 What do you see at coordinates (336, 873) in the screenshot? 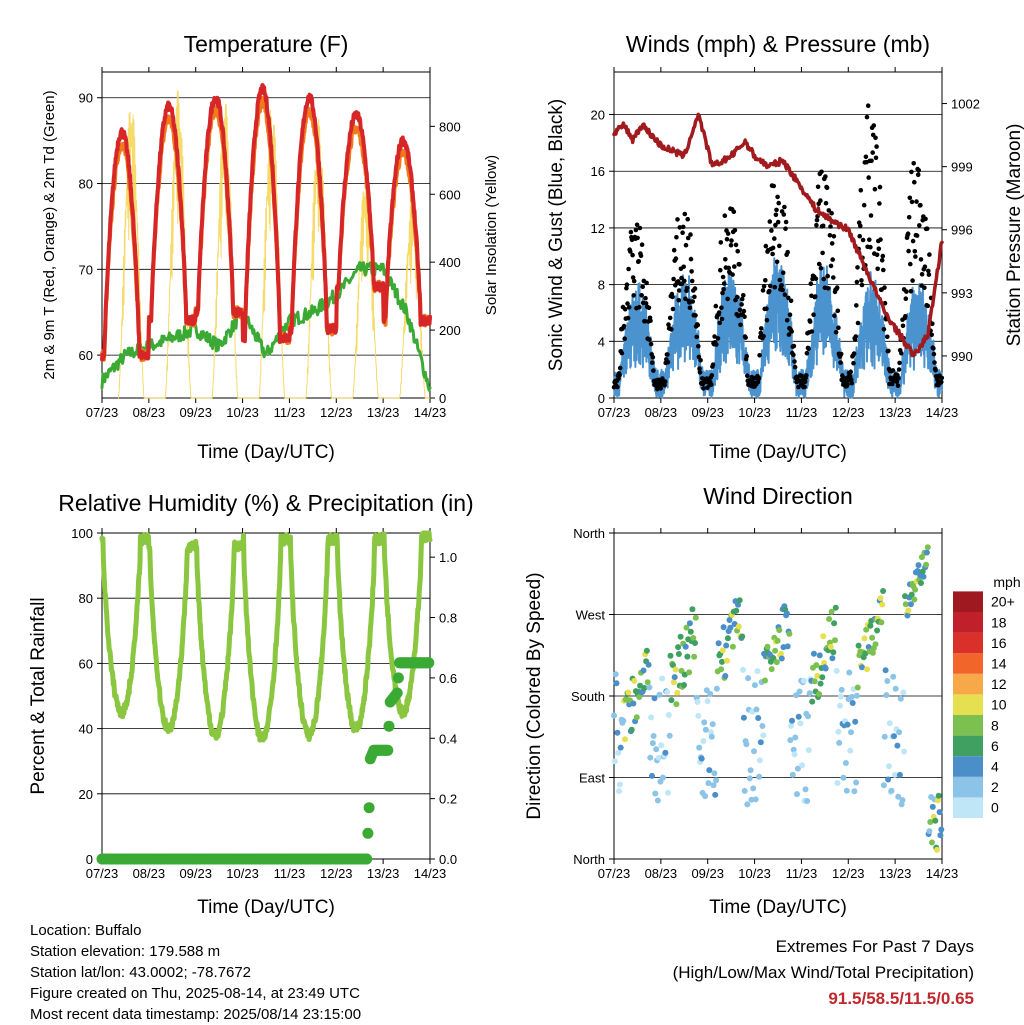
I see `humidity-xtick-label: 12/23` at bounding box center [336, 873].